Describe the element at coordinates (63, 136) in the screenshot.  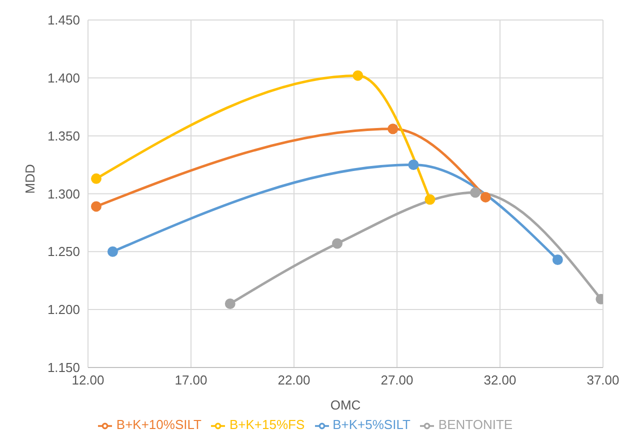
I see `y-tick-label: 1.350` at that location.